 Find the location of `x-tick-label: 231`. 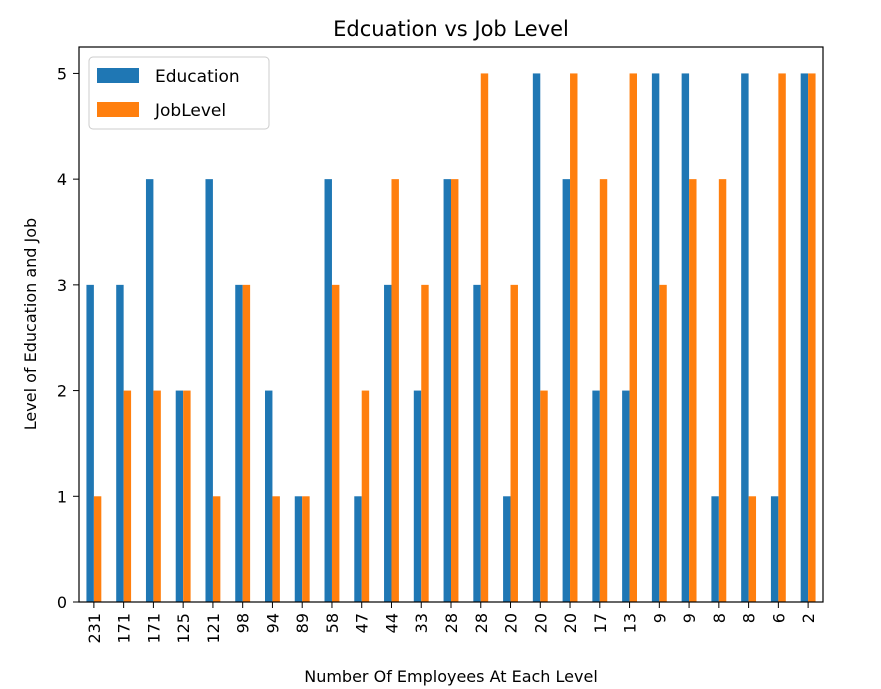

x-tick-label: 231 is located at coordinates (94, 628).